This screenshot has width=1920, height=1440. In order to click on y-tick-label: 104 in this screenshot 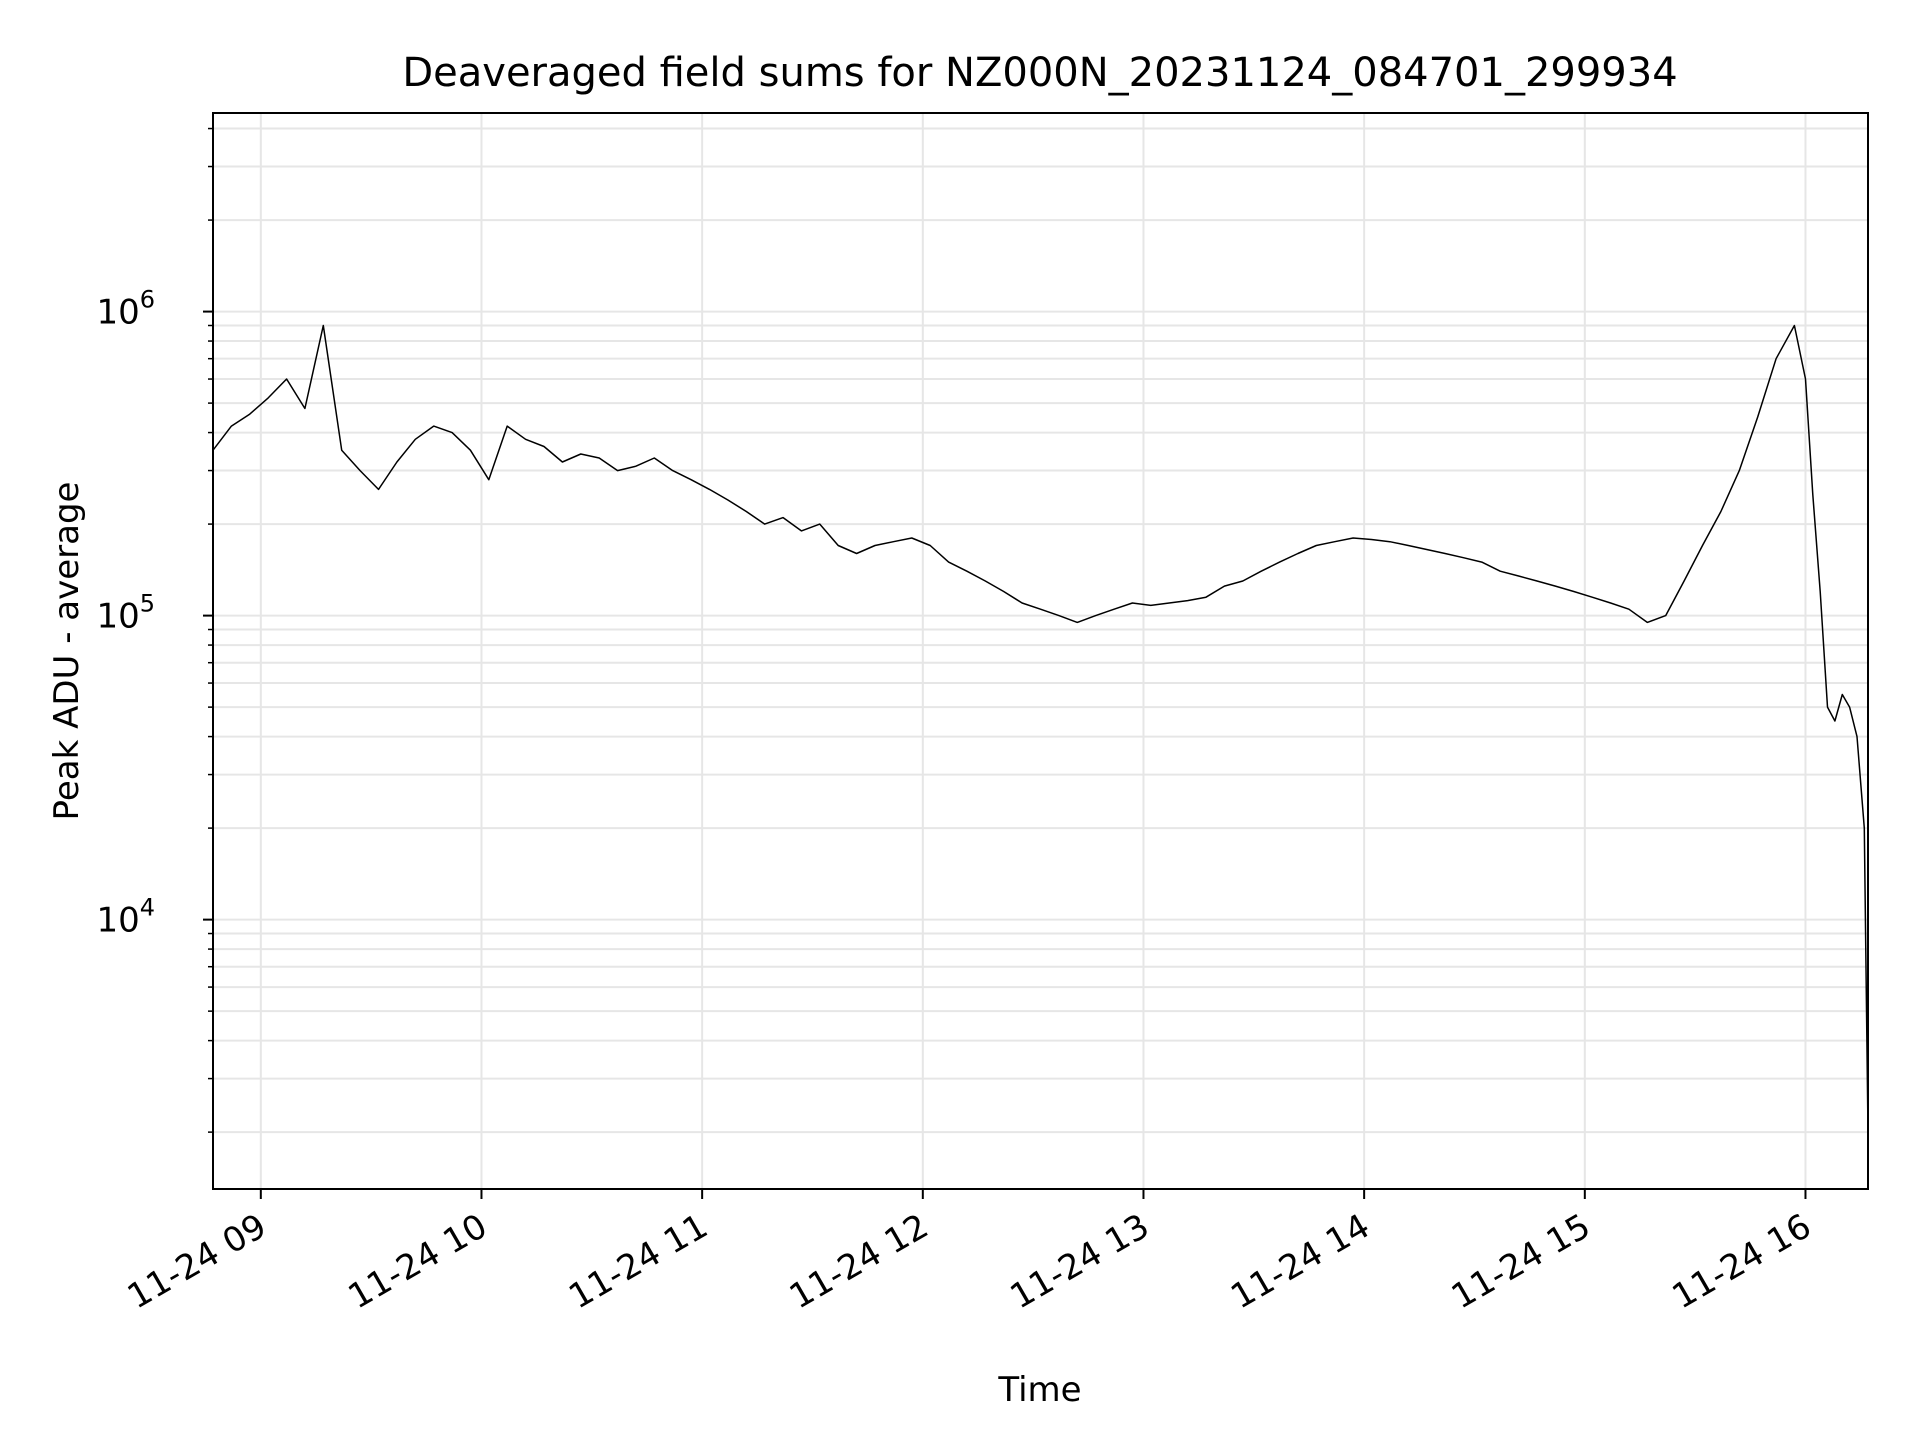, I will do `click(125, 917)`.